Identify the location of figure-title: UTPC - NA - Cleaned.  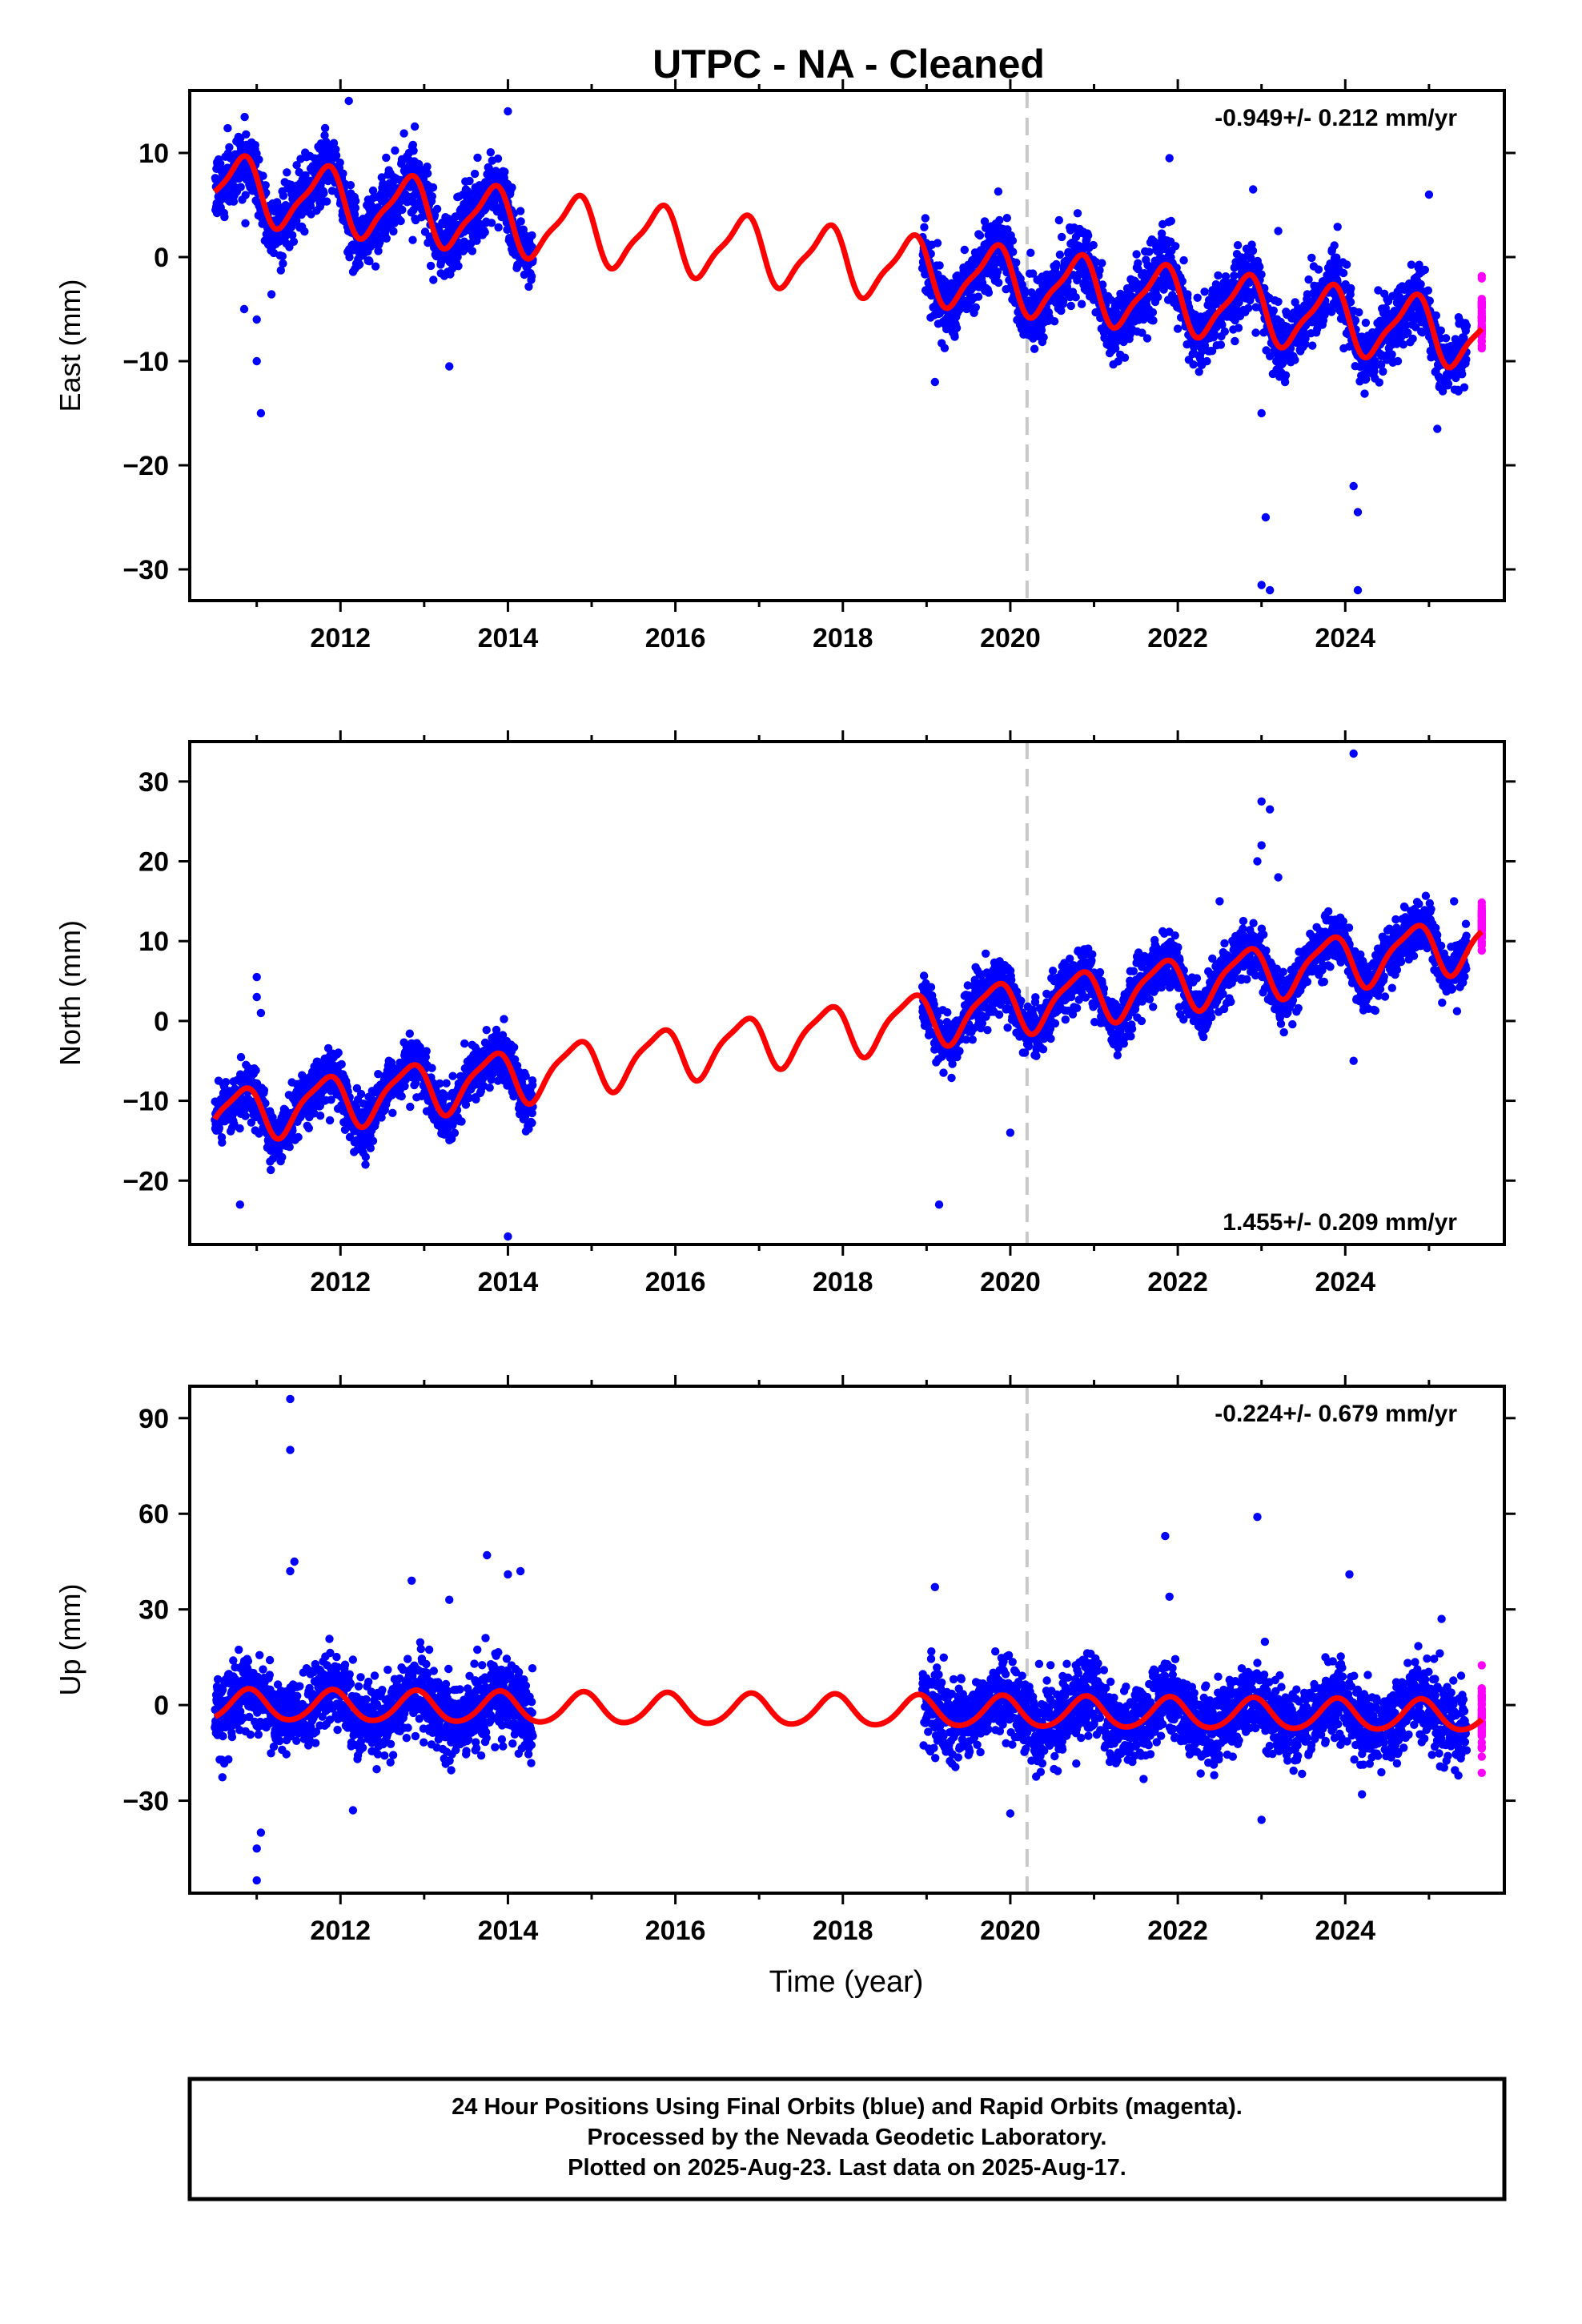
(848, 64).